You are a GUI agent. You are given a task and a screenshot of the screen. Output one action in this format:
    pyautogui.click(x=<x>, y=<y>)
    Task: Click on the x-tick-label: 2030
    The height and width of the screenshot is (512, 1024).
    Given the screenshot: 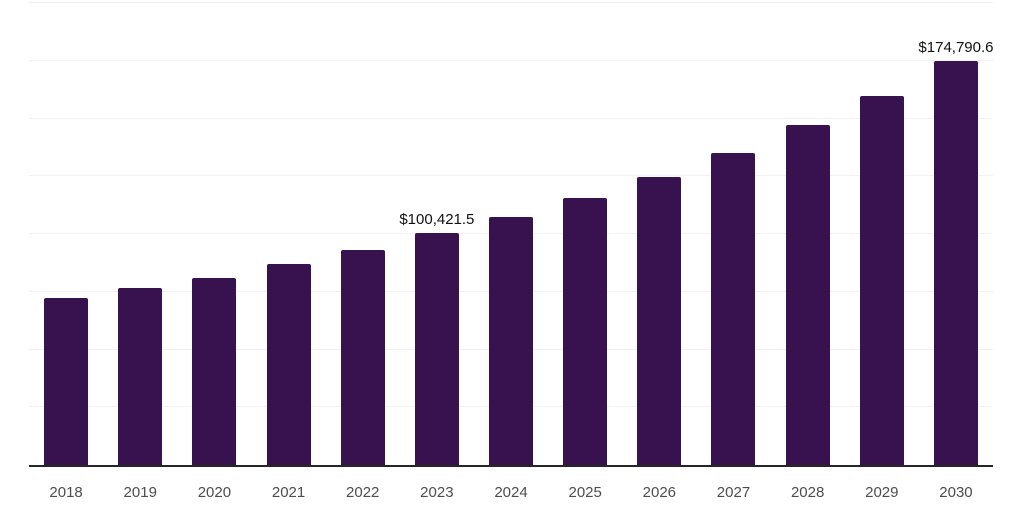 What is the action you would take?
    pyautogui.click(x=956, y=492)
    